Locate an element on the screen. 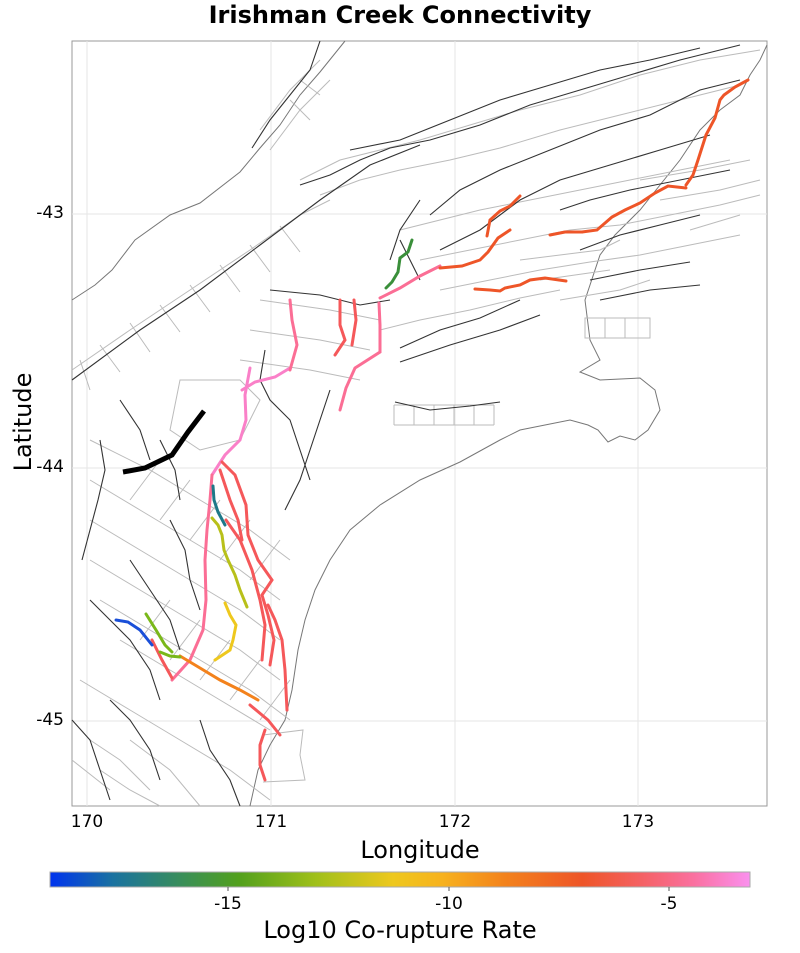  colorbar-tick-label: -10 is located at coordinates (449, 904).